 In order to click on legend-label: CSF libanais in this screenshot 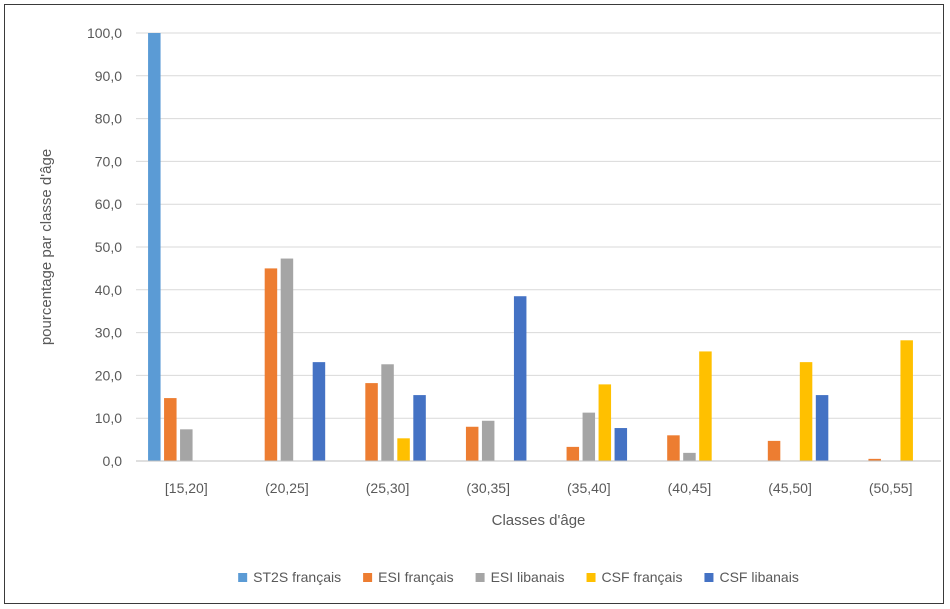, I will do `click(758, 577)`.